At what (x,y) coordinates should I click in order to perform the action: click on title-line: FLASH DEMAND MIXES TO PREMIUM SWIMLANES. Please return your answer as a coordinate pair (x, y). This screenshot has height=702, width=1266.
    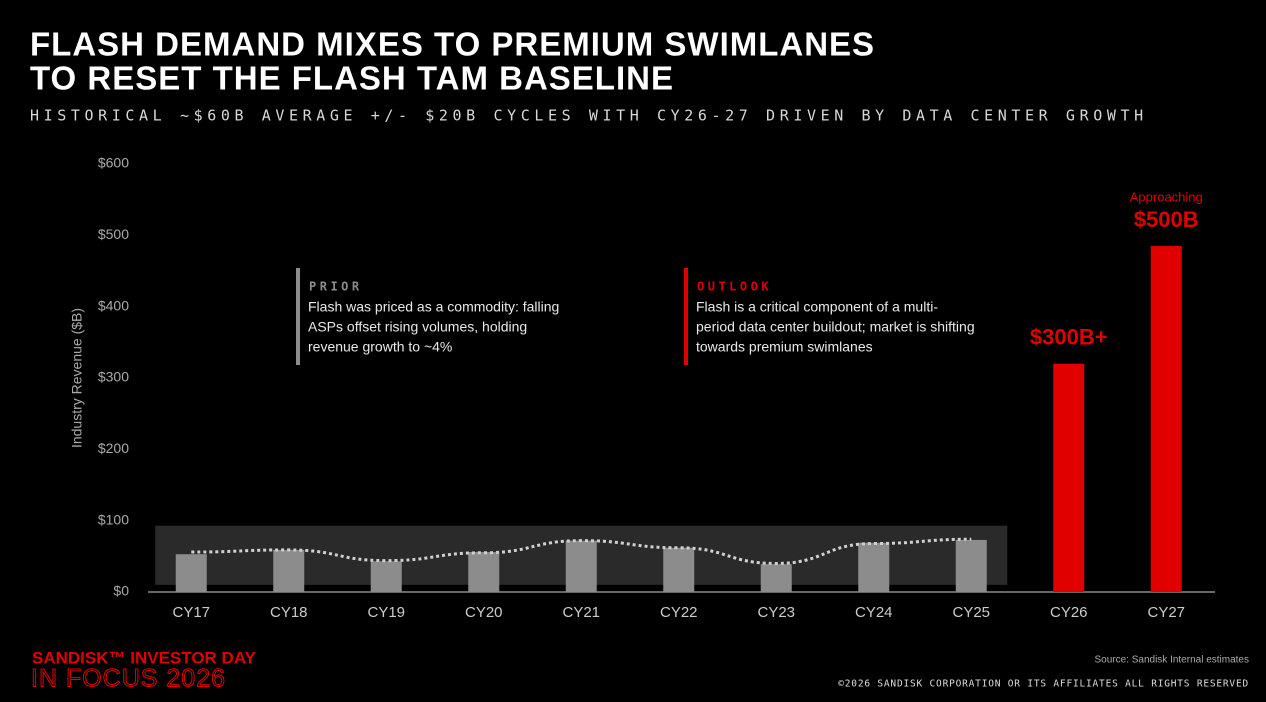
    Looking at the image, I should click on (452, 44).